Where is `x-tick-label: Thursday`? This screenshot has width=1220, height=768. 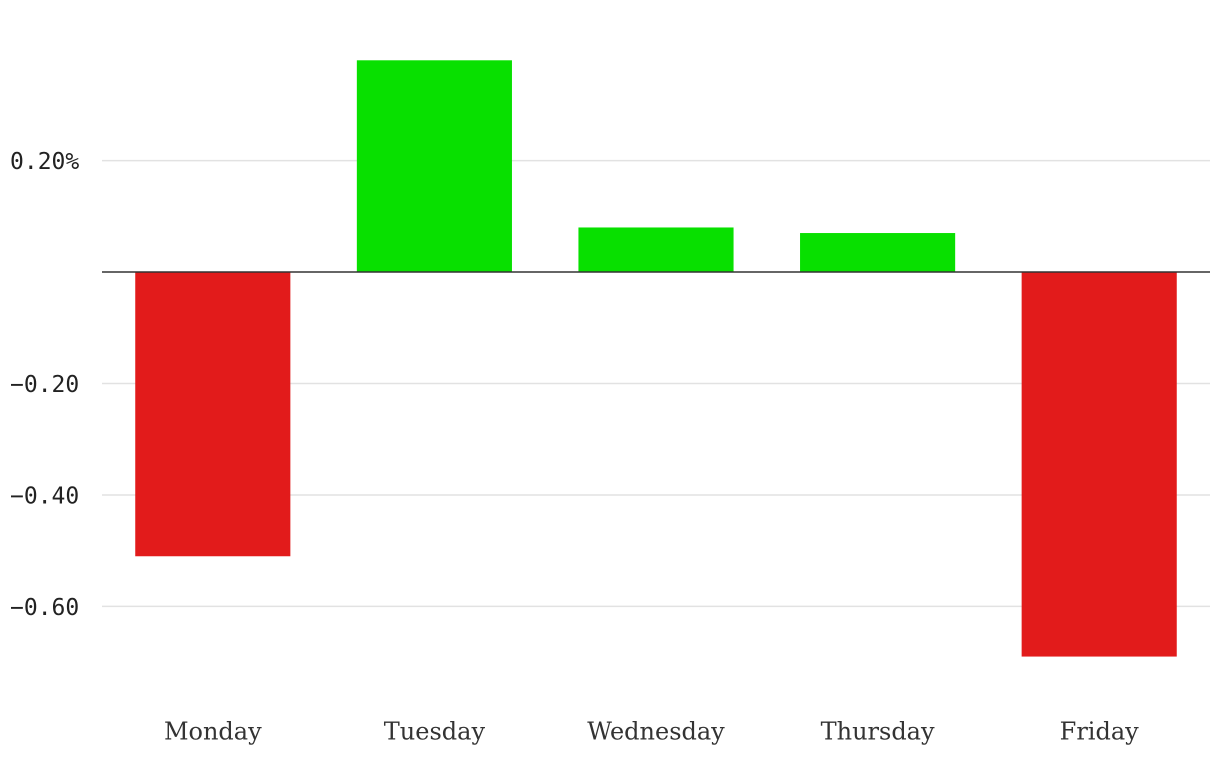
x-tick-label: Thursday is located at coordinates (878, 732).